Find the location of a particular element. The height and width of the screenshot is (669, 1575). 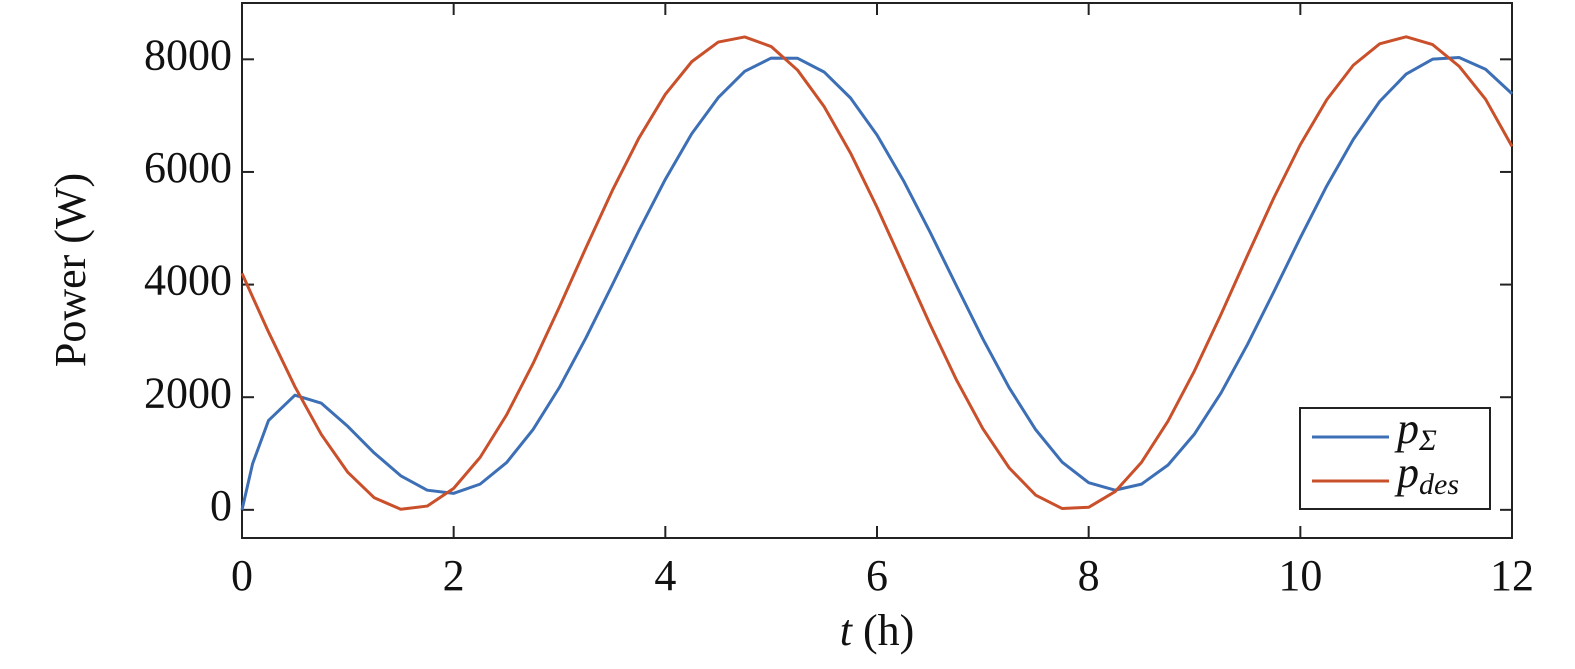

legend-box is located at coordinates (1395, 458).